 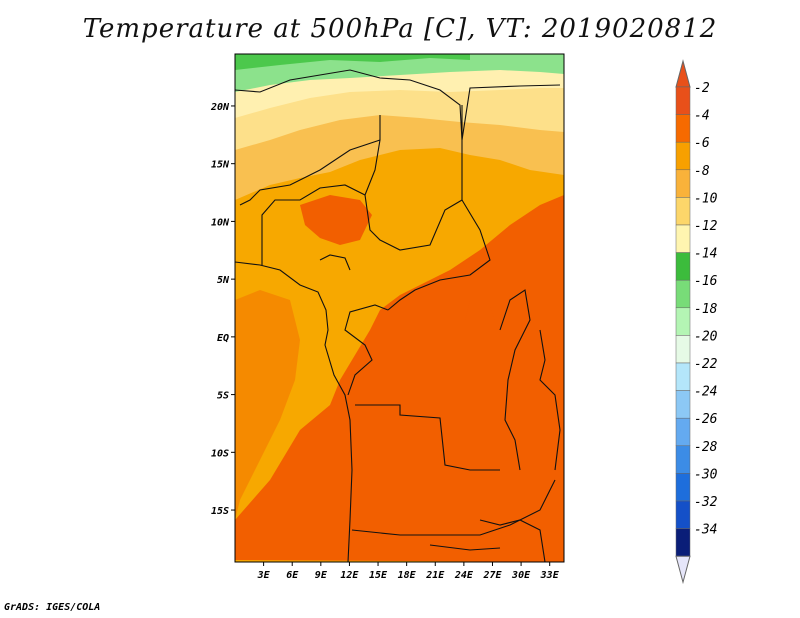 What do you see at coordinates (220, 453) in the screenshot?
I see `lat-tick-label: 10S` at bounding box center [220, 453].